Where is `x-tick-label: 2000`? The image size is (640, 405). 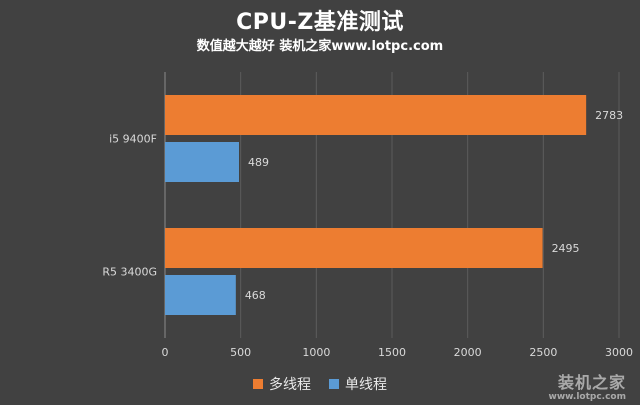 x-tick-label: 2000 is located at coordinates (468, 352).